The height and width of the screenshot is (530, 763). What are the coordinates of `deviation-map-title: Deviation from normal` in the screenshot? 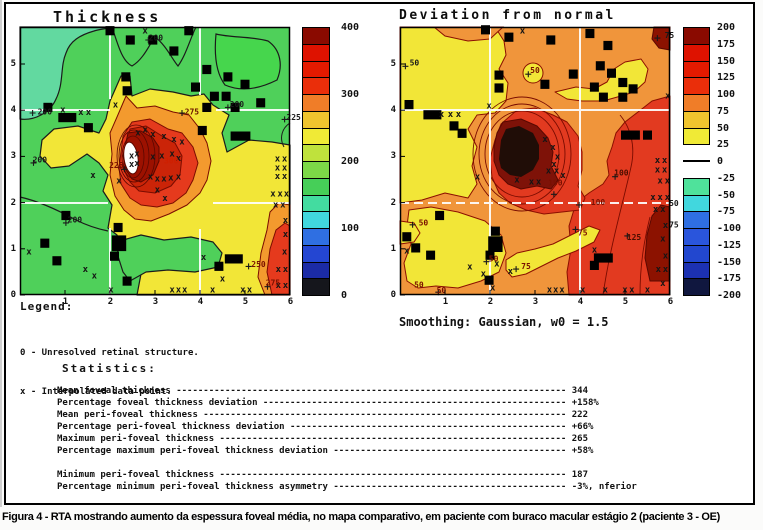 It's located at (507, 15).